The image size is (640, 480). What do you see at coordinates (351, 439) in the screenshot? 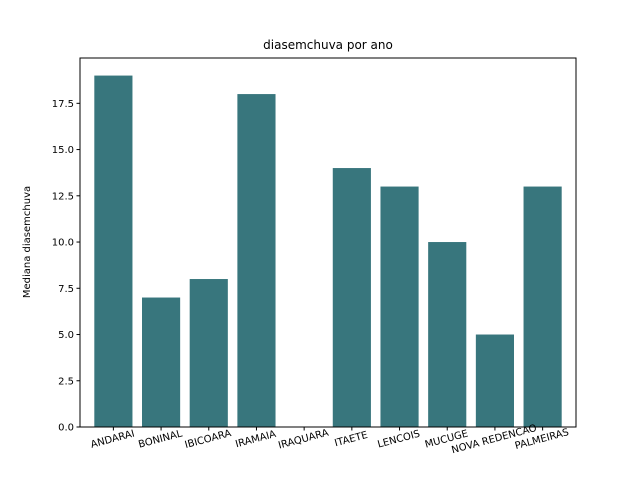
I see `x-tick-label: ITAETE` at bounding box center [351, 439].